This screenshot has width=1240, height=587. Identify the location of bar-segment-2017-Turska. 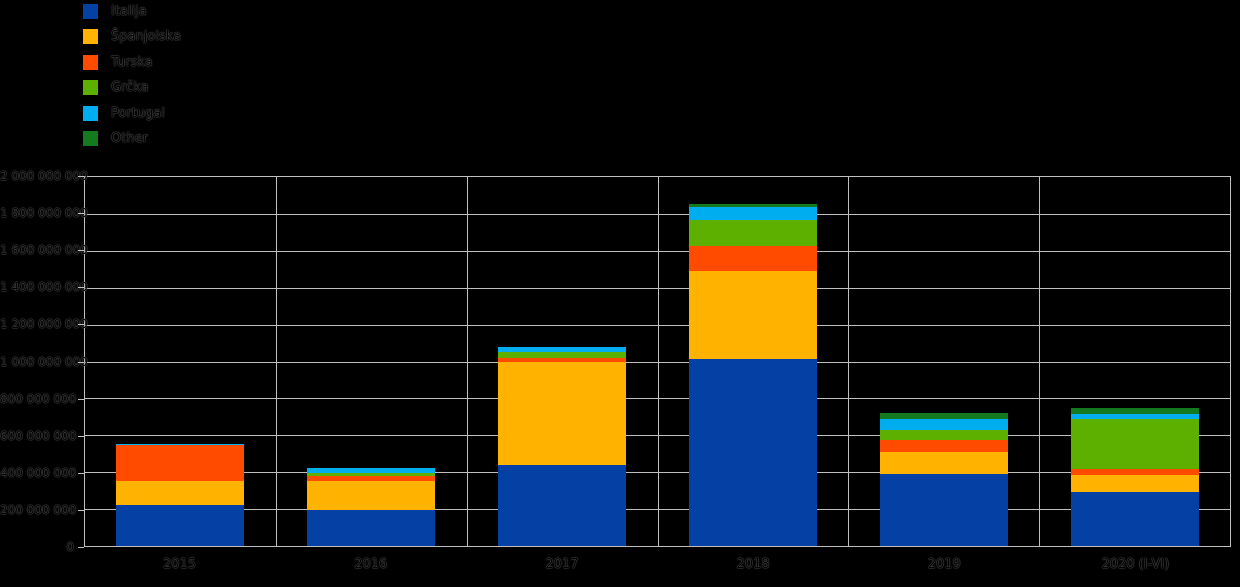
(562, 360).